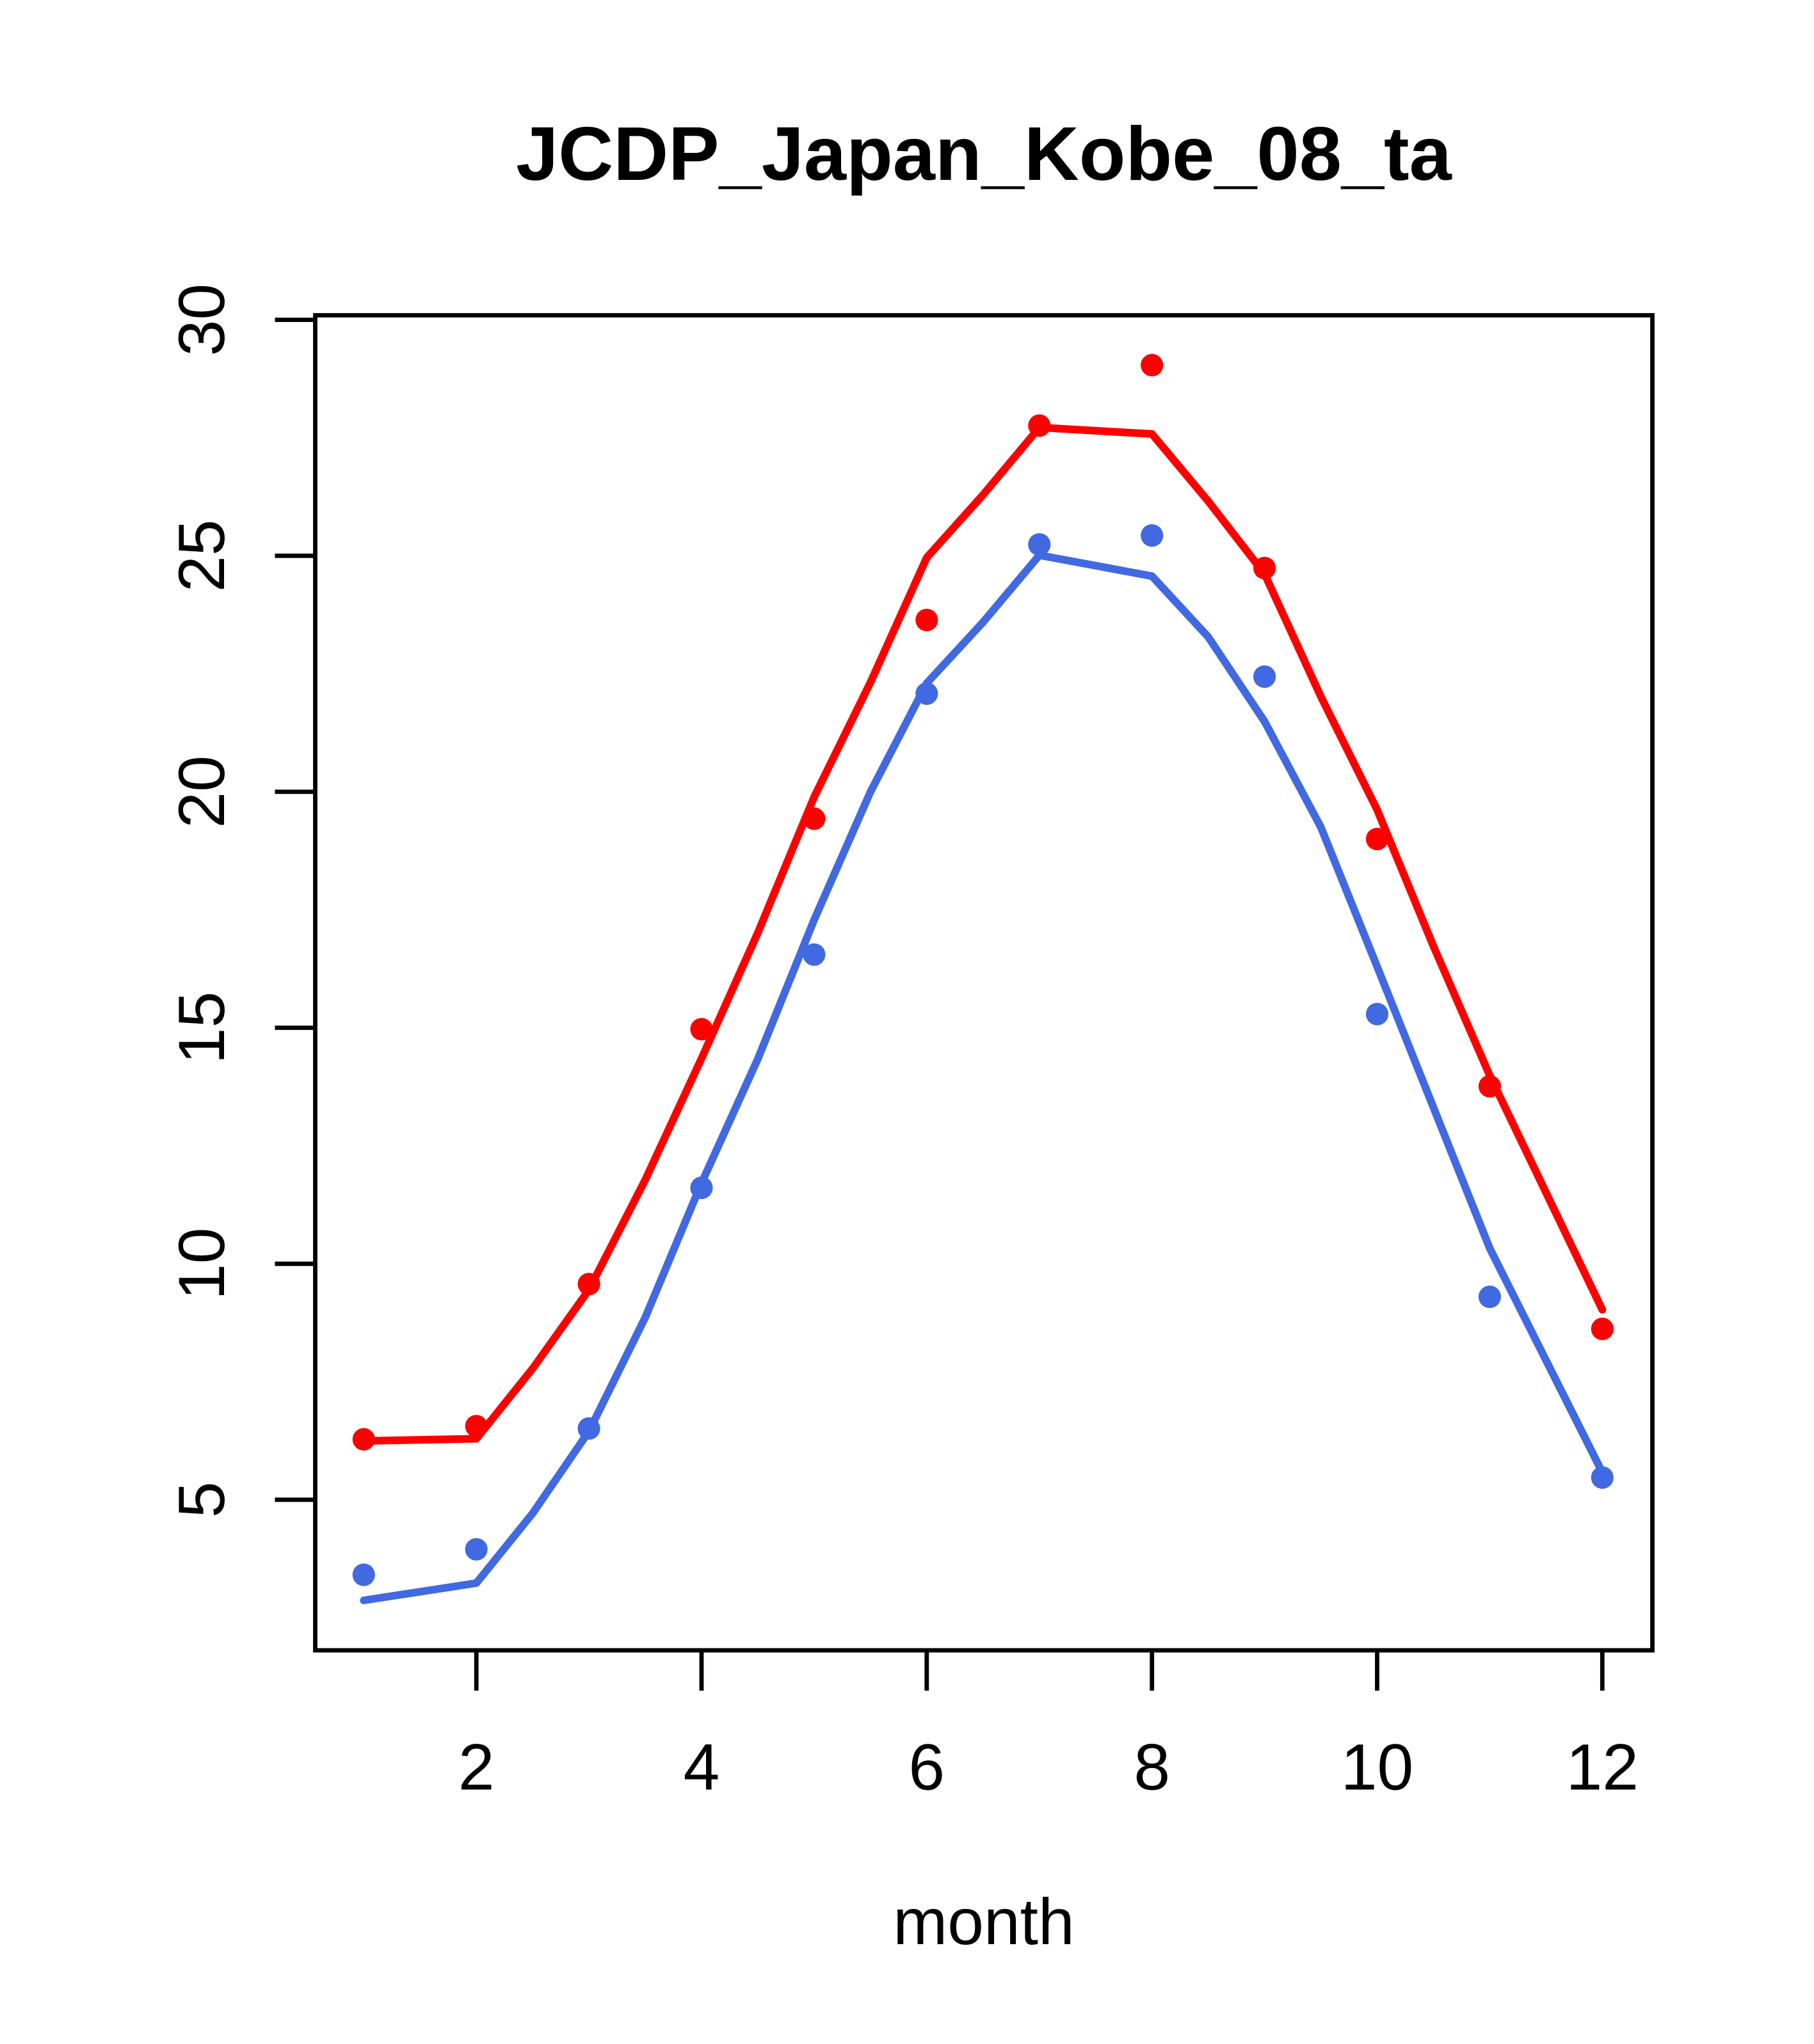 This screenshot has width=1814, height=2044. Describe the element at coordinates (201, 1028) in the screenshot. I see `svg-text: 15` at that location.